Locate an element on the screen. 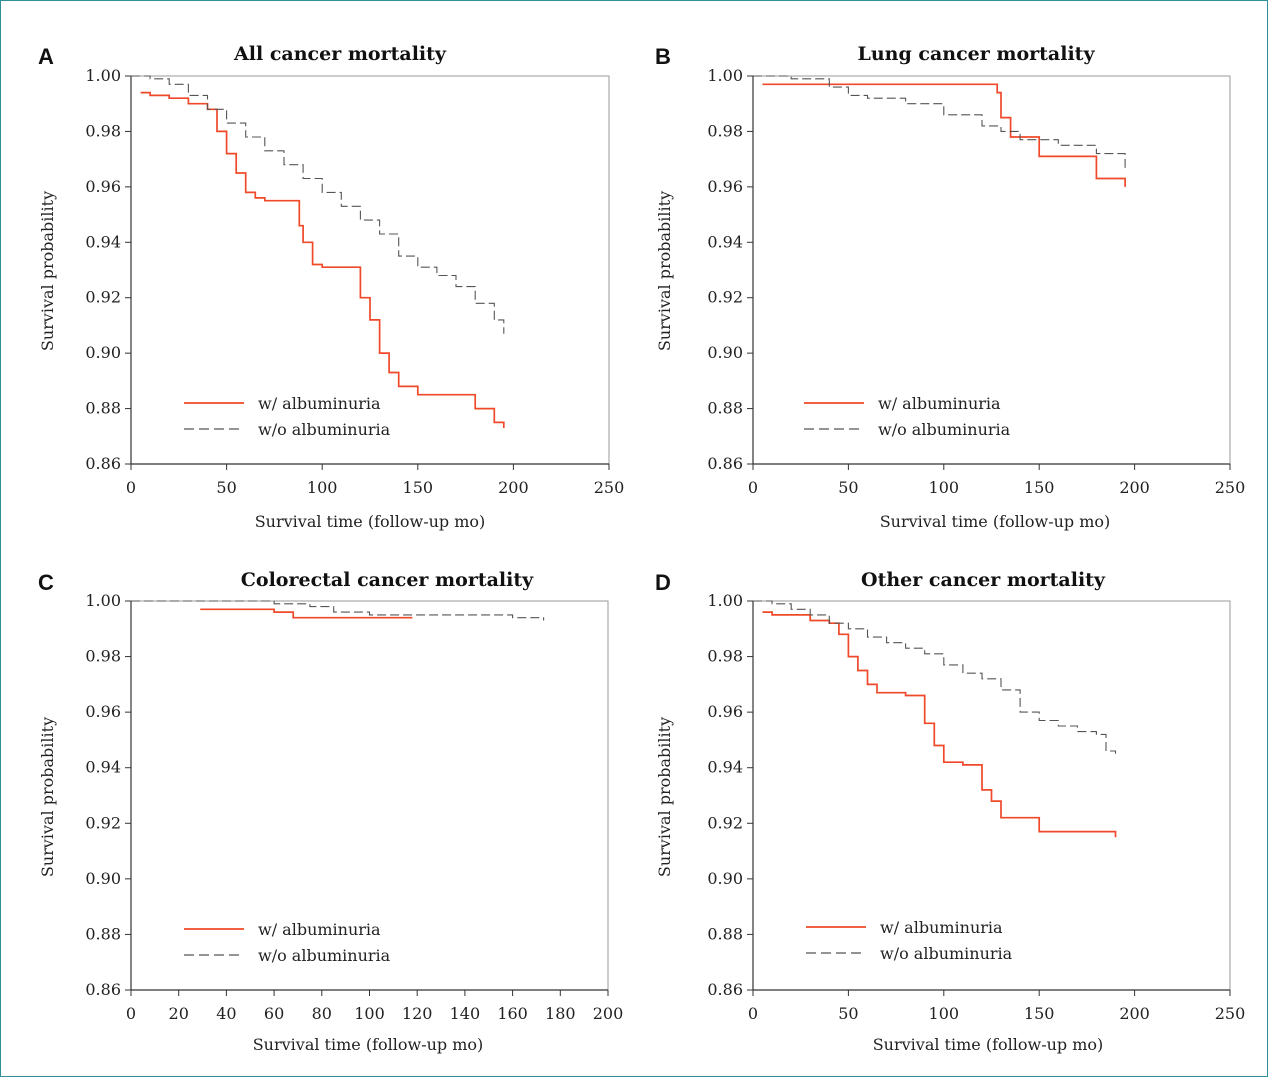  chart-title: Other cancer mortality is located at coordinates (983, 580).